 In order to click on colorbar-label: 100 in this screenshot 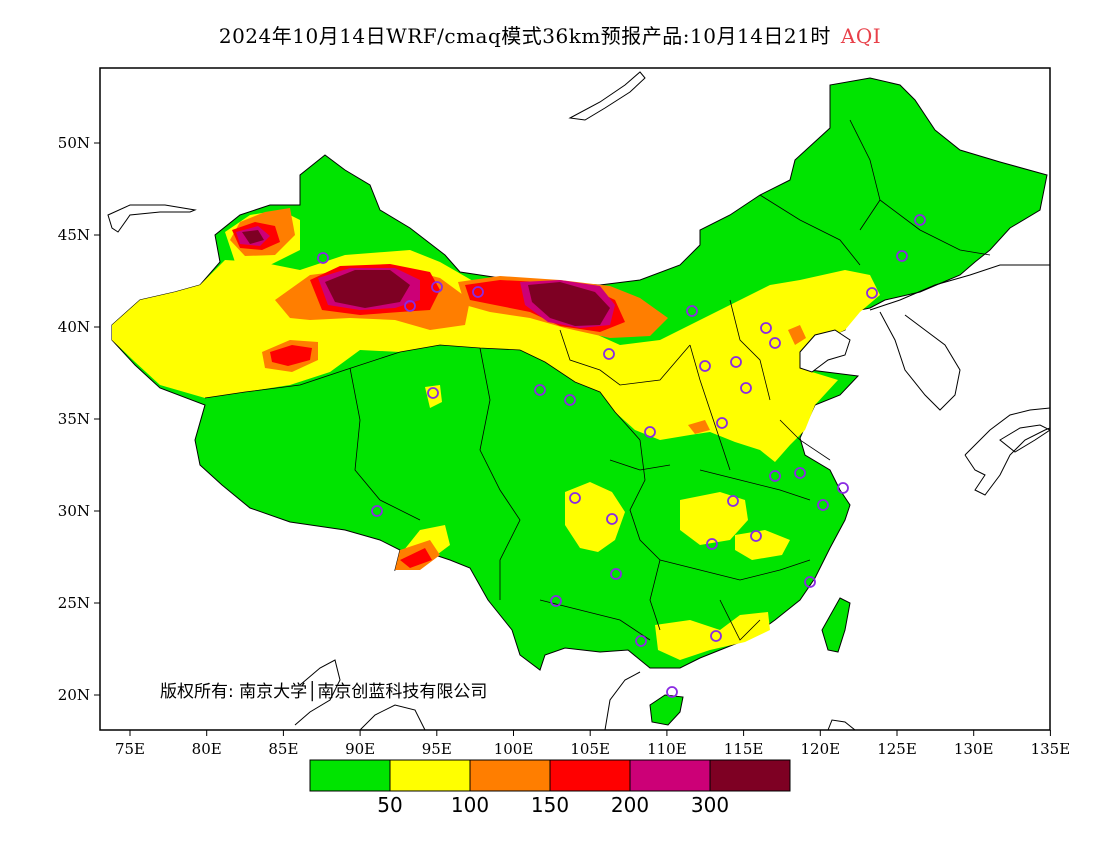, I will do `click(470, 805)`.